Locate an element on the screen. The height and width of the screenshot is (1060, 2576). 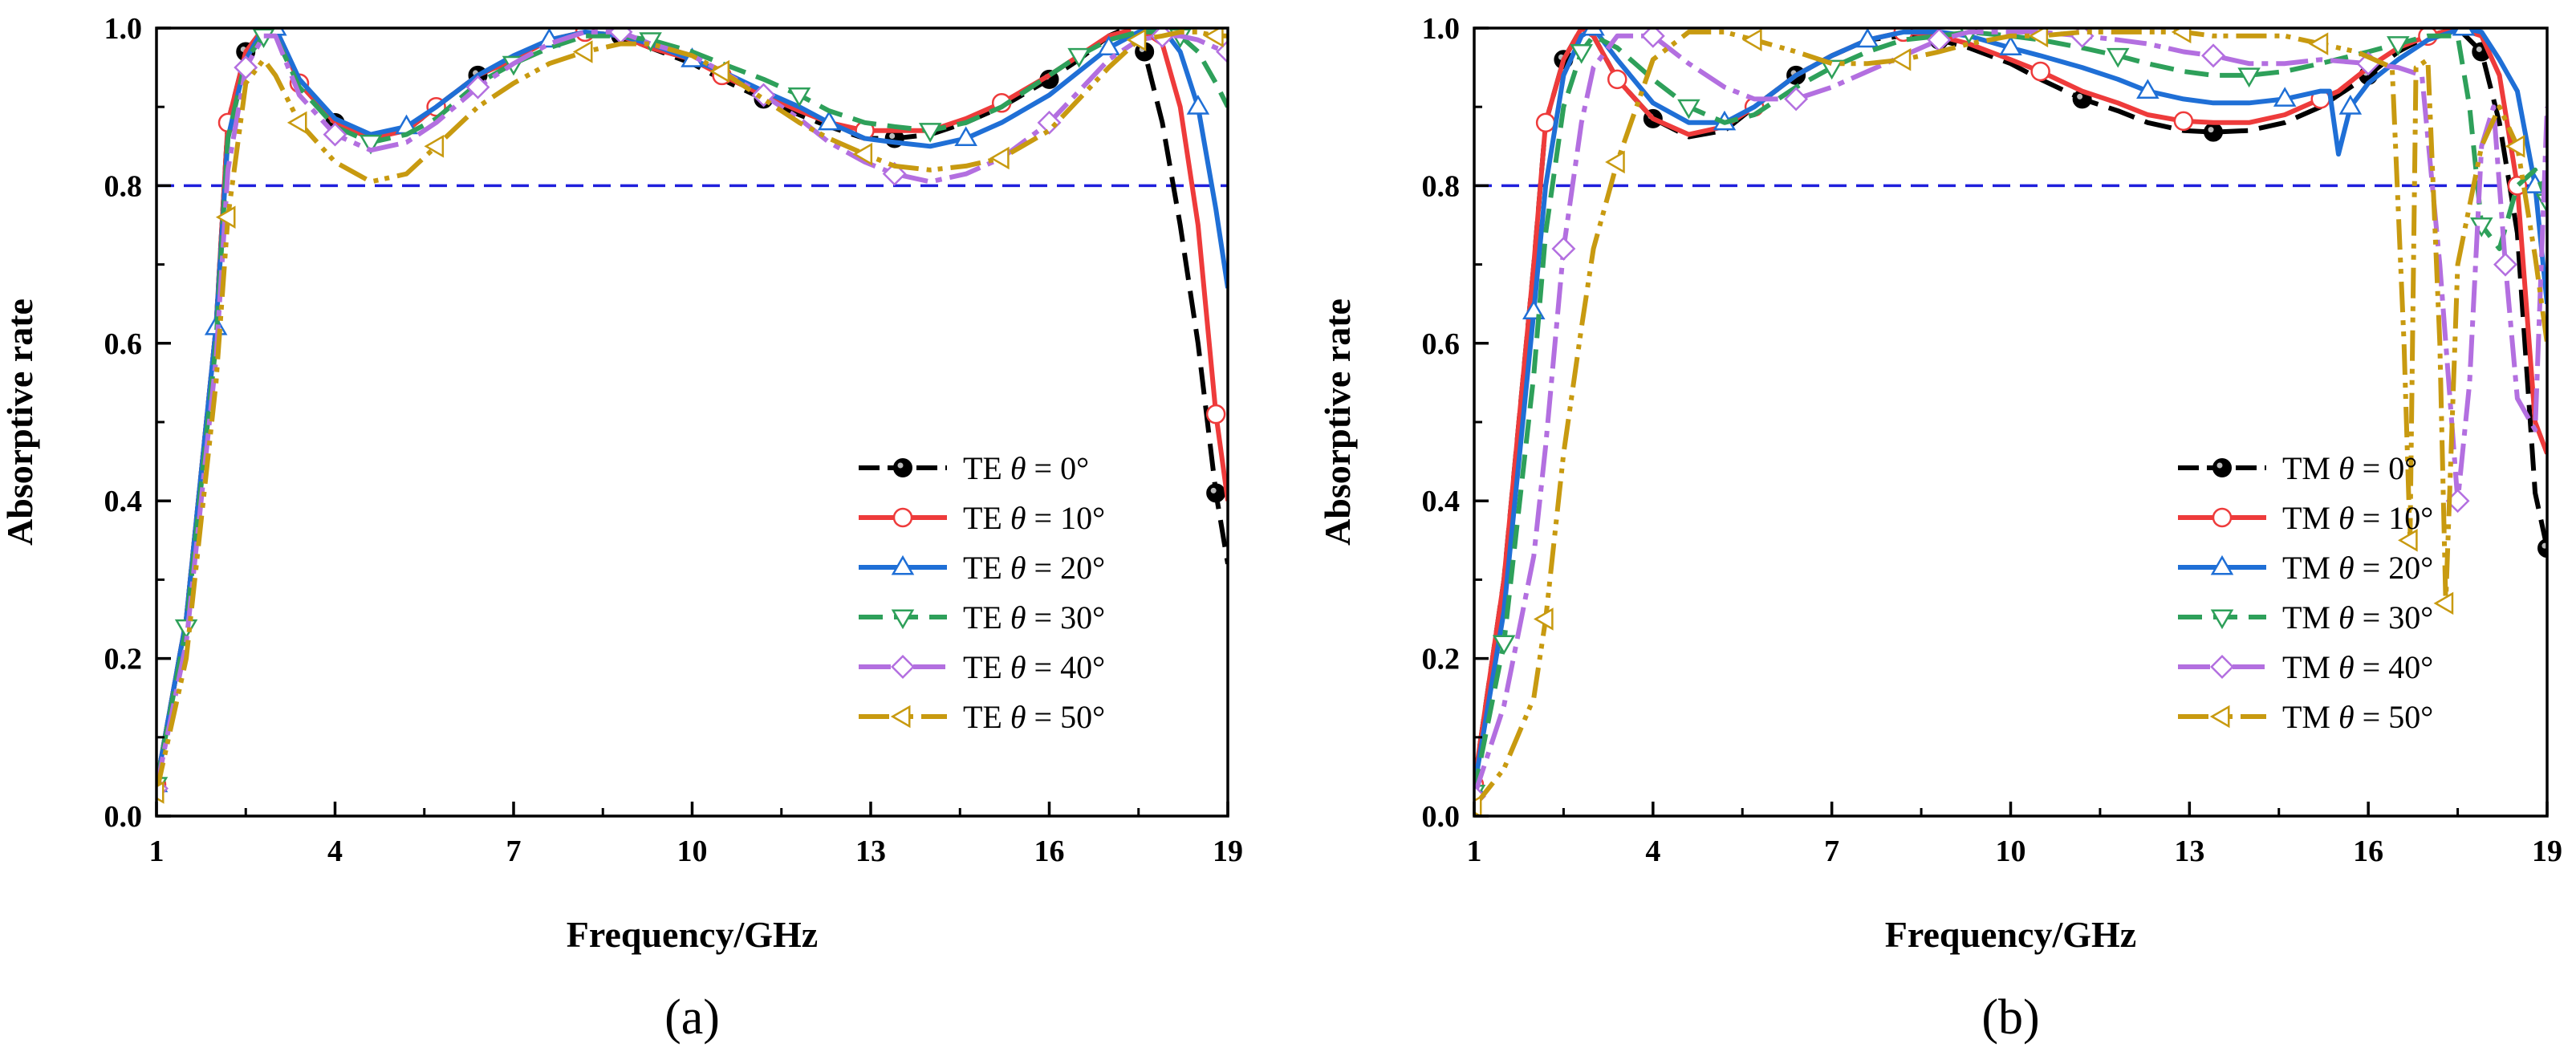
legend-label-0: TE θ = 0° is located at coordinates (1026, 468).